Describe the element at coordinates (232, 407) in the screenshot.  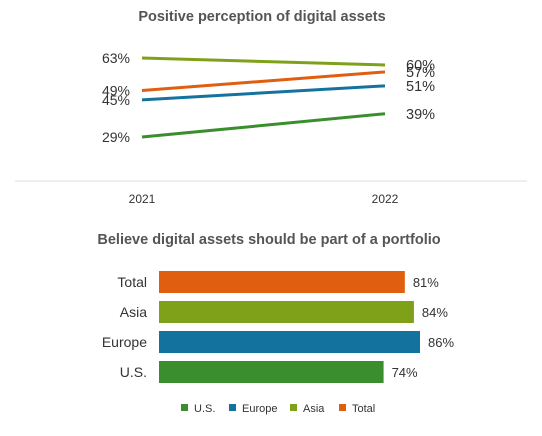
I see `legend-swatch-europe` at that location.